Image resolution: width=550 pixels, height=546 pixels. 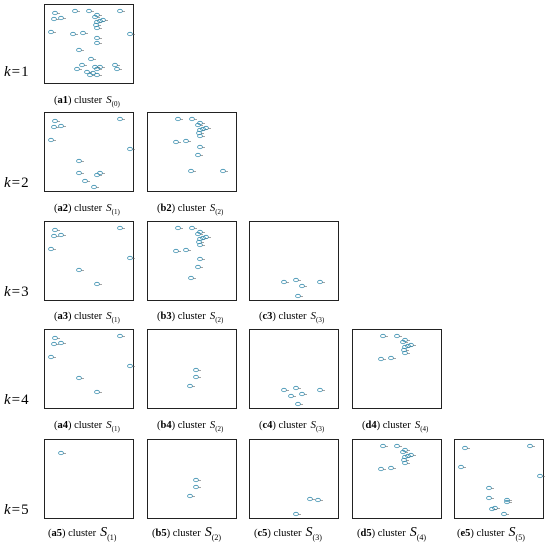 What do you see at coordinates (192, 369) in the screenshot?
I see `cluster-panel-b4` at bounding box center [192, 369].